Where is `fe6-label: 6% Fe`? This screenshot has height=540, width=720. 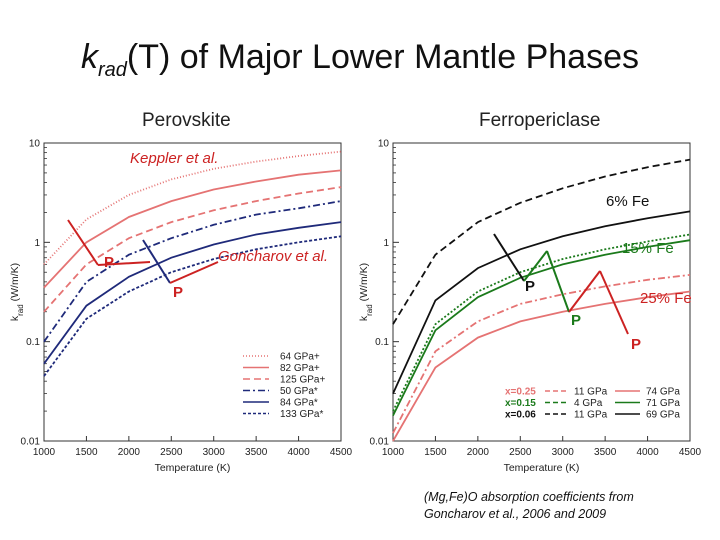 fe6-label: 6% Fe is located at coordinates (628, 201).